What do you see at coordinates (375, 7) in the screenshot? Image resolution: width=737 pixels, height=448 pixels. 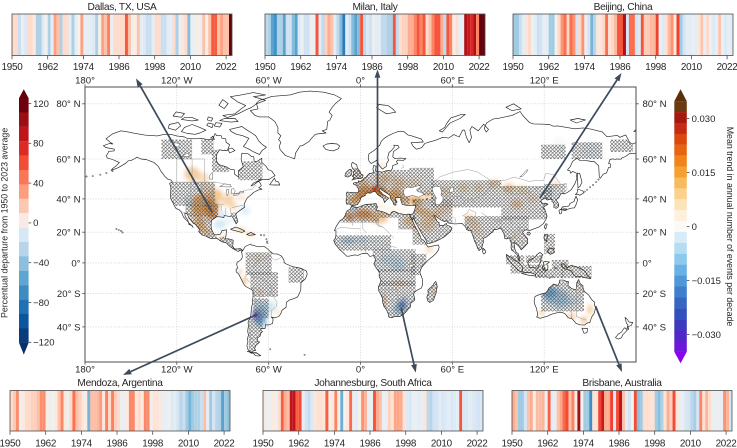 I see `svg-text: Milan, Italy` at bounding box center [375, 7].